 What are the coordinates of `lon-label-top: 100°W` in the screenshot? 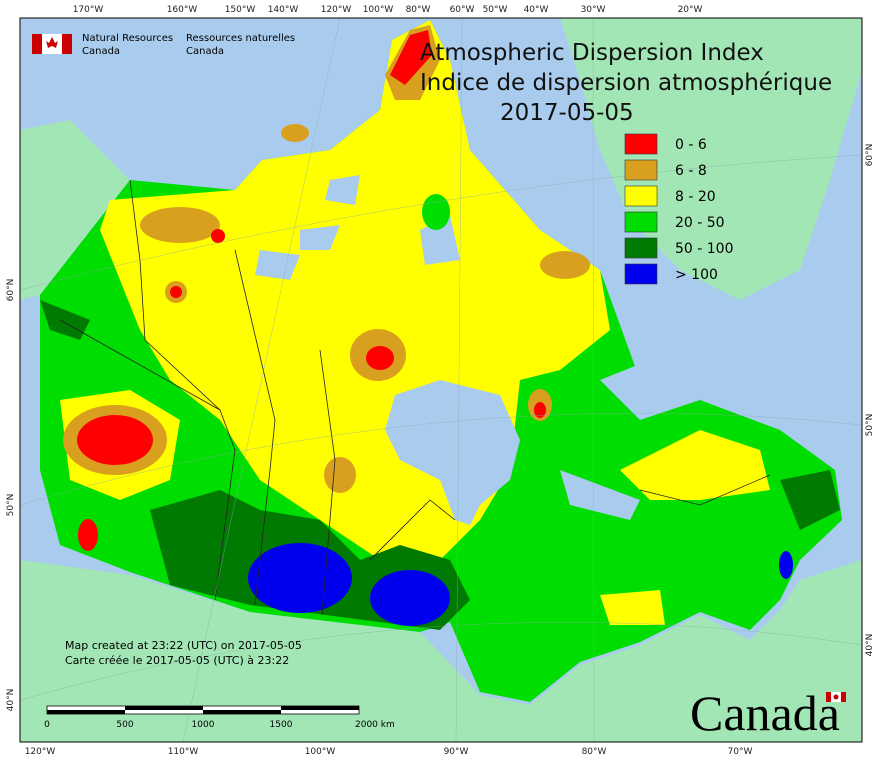 It's located at (378, 10).